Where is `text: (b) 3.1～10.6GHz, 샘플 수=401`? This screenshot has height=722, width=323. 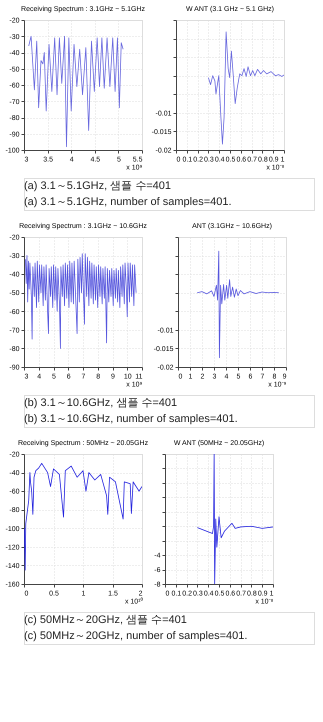 text: (b) 3.1～10.6GHz, 샘플 수=401 is located at coordinates (101, 403).